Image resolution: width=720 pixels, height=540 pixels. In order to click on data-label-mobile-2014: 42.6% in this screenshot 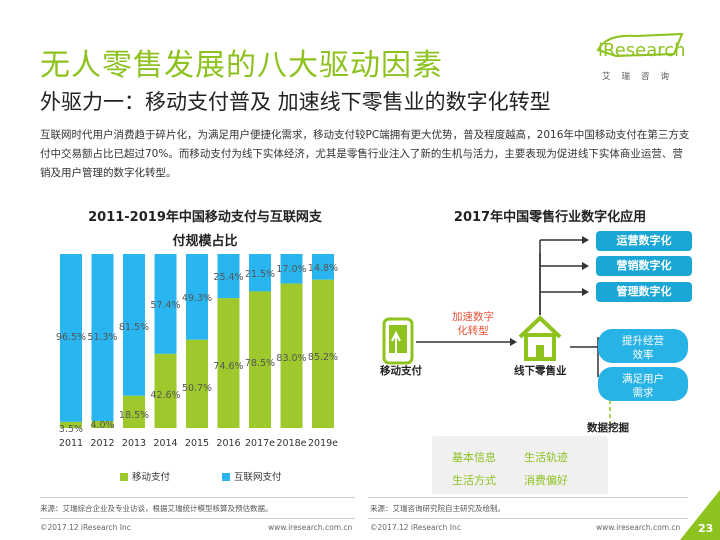, I will do `click(165, 395)`.